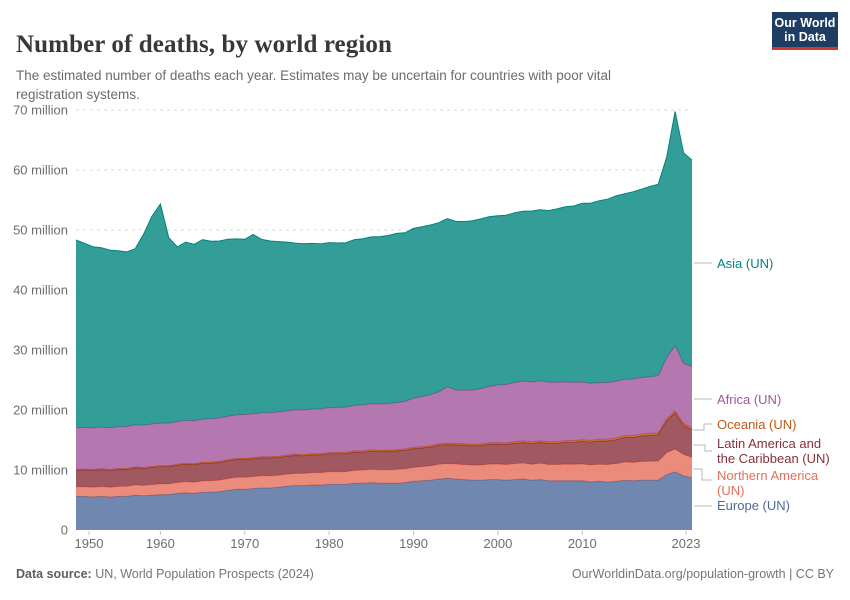 The width and height of the screenshot is (850, 600). Describe the element at coordinates (89, 543) in the screenshot. I see `x-tick-label: 1950` at that location.